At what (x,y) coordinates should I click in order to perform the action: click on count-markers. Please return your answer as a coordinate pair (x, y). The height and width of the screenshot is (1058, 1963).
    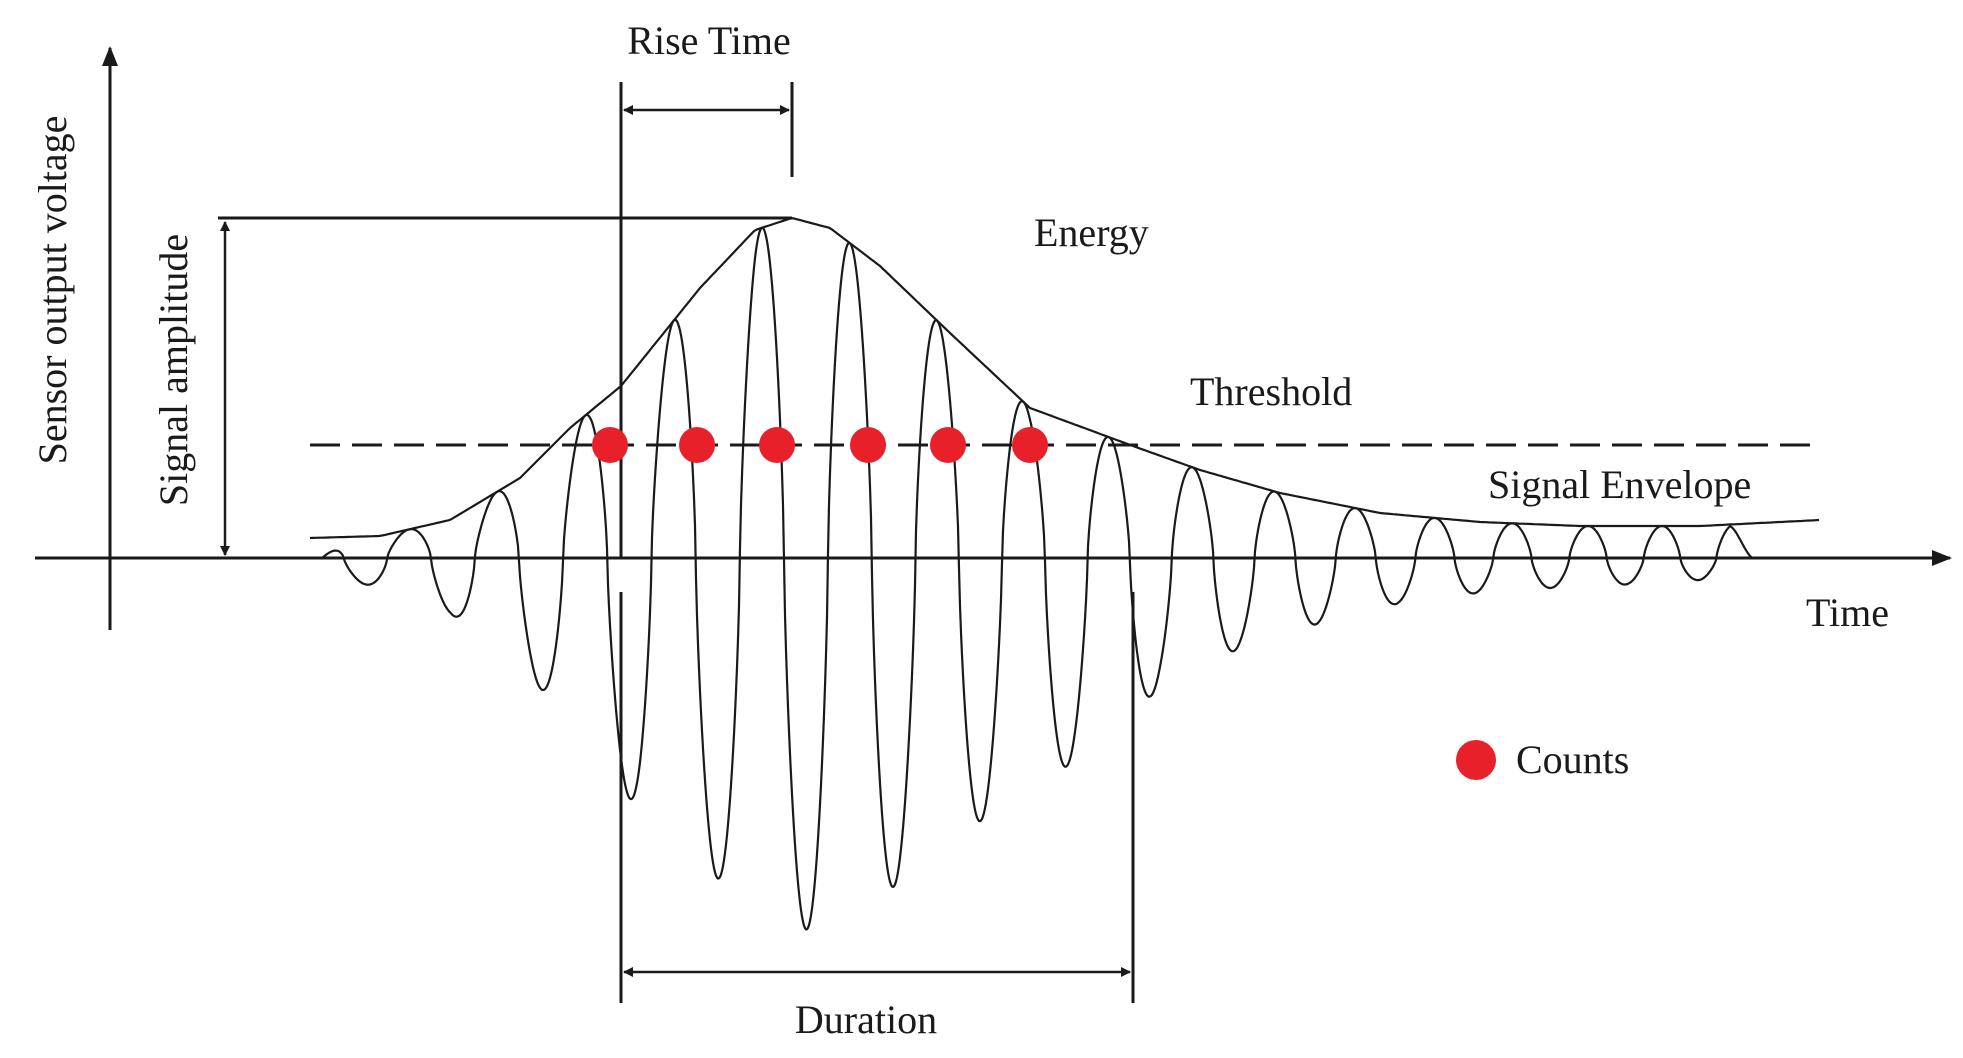
    Looking at the image, I should click on (820, 445).